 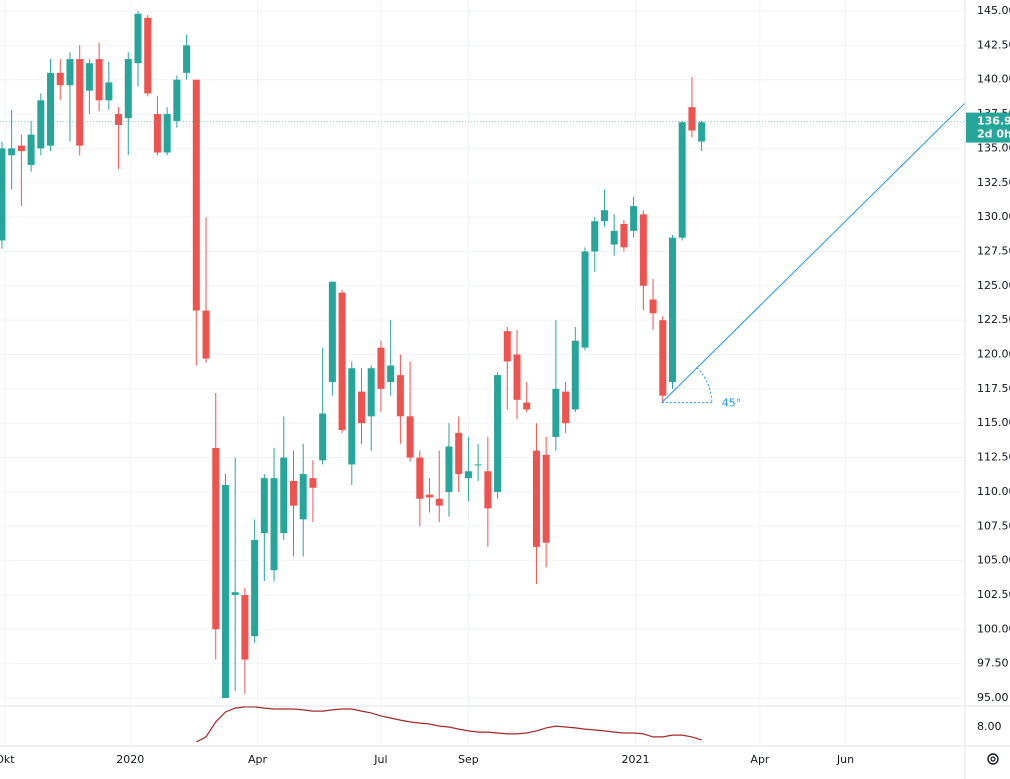 I want to click on y-tick-label: 122.50, so click(x=993, y=319).